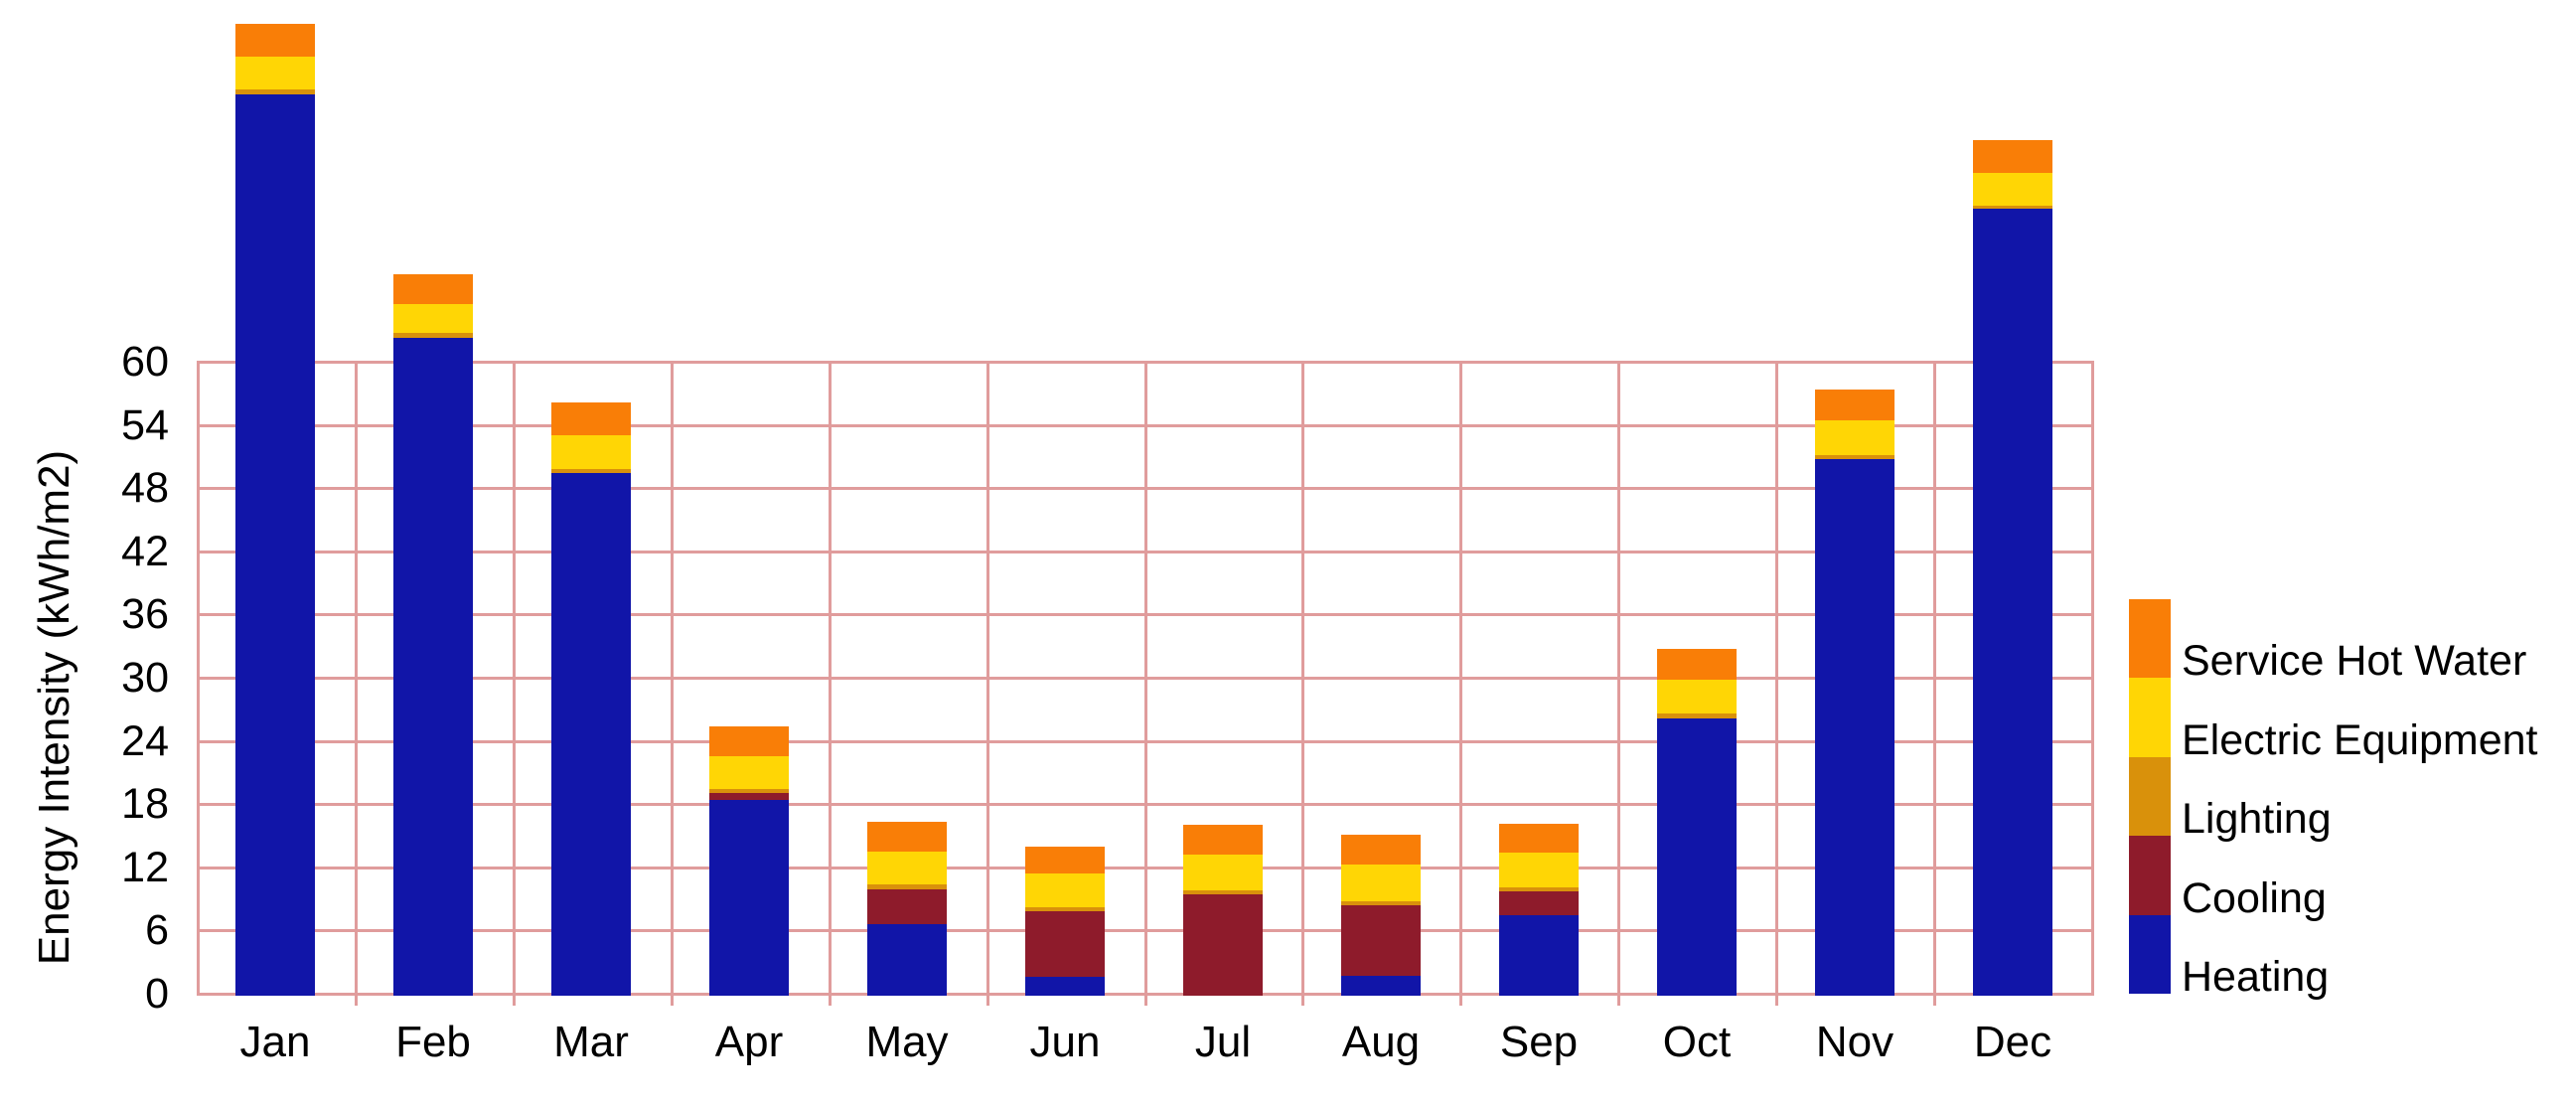  Describe the element at coordinates (2150, 796) in the screenshot. I see `legend-swatch-lighting` at that location.